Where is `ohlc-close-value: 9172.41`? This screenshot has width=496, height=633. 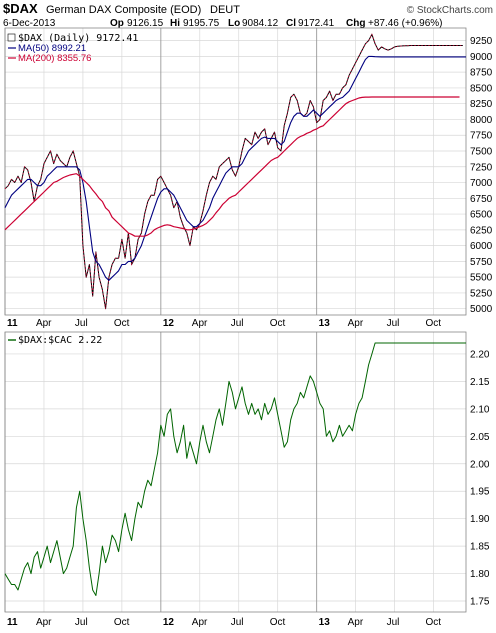 ohlc-close-value: 9172.41 is located at coordinates (316, 23).